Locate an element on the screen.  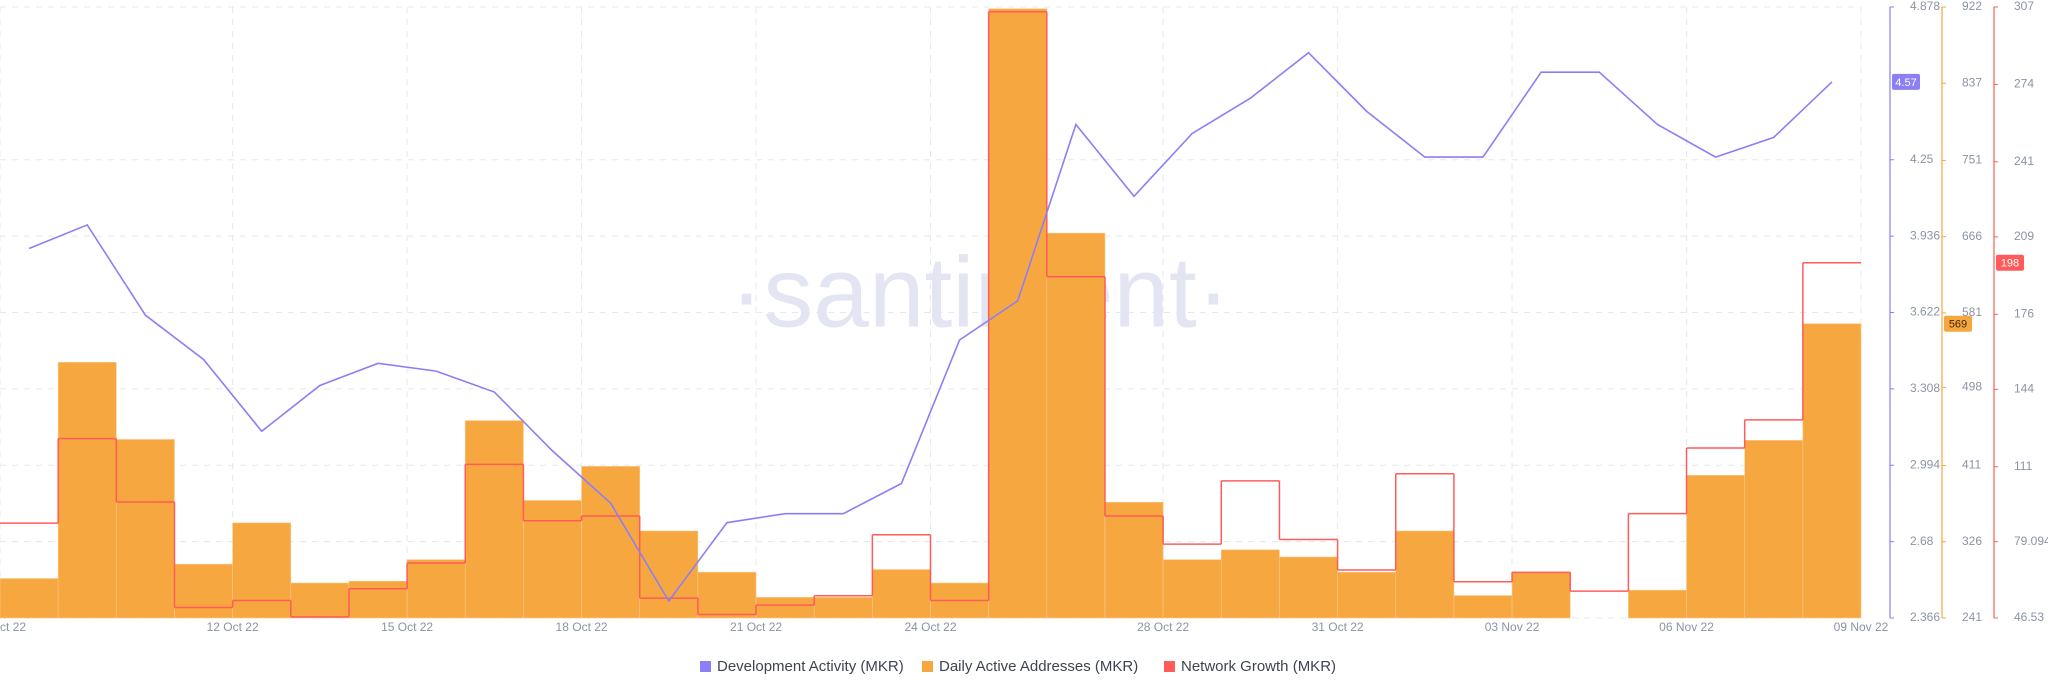
x-tick-label: 09 Nov 22 is located at coordinates (1861, 627).